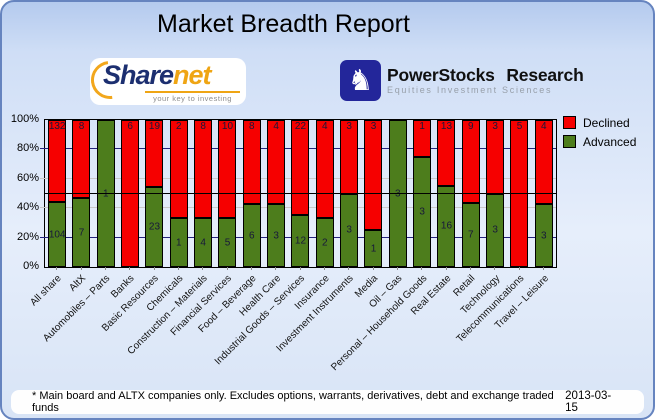 The width and height of the screenshot is (655, 420). I want to click on advanced-value-label: 5, so click(227, 242).